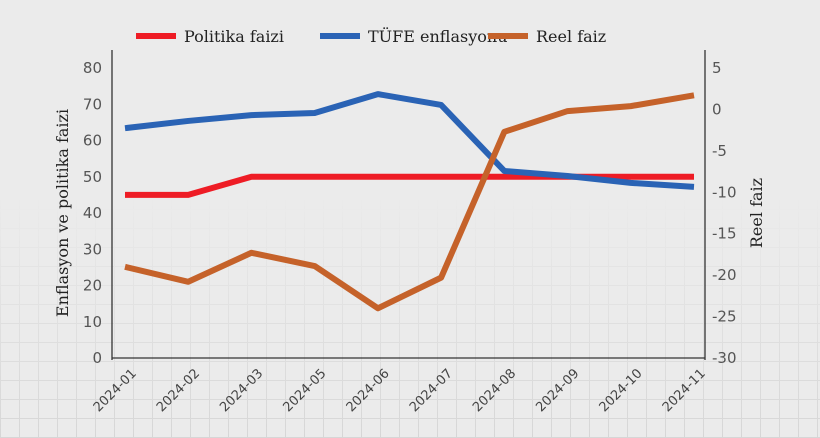  Describe the element at coordinates (557, 390) in the screenshot. I see `x-tick-label: 2024-09` at that location.